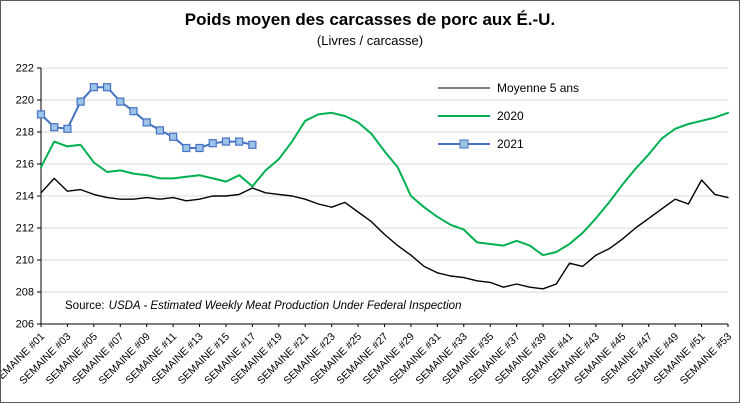 This screenshot has height=403, width=740. Describe the element at coordinates (25, 197) in the screenshot. I see `y-axis-label: 214` at that location.